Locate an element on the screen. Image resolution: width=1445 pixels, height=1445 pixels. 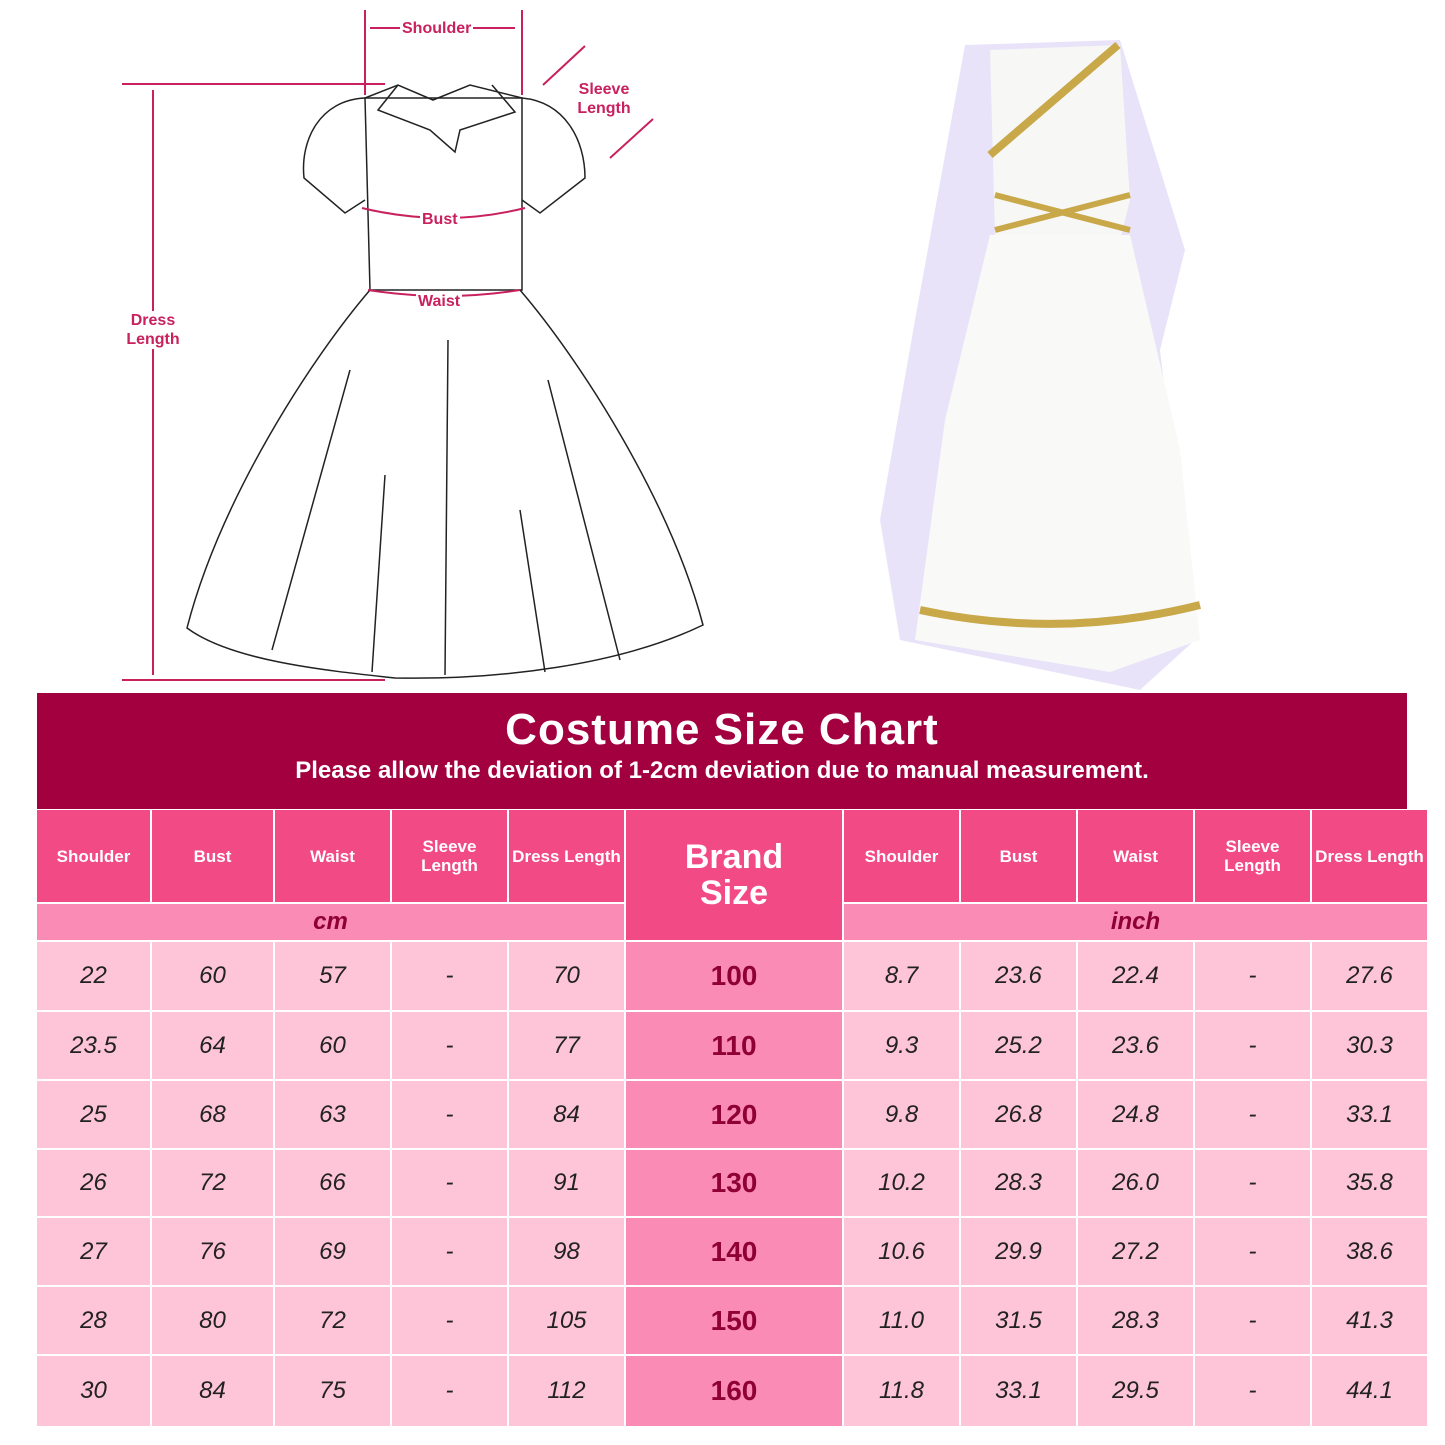
cm-value-cell: 23.5 is located at coordinates (93, 1045).